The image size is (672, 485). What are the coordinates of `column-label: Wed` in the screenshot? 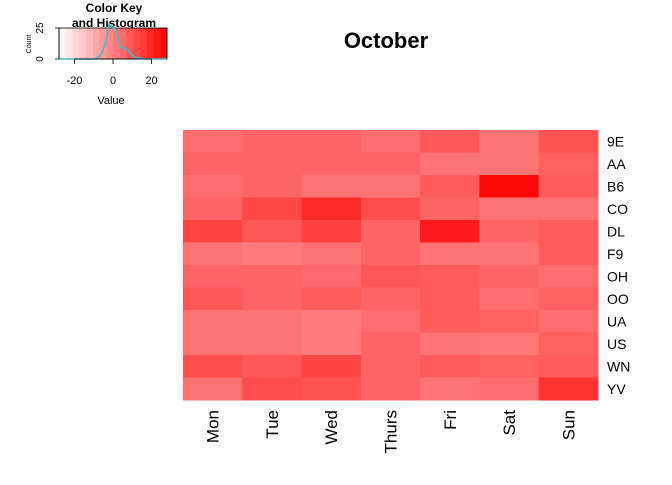 It's located at (331, 427).